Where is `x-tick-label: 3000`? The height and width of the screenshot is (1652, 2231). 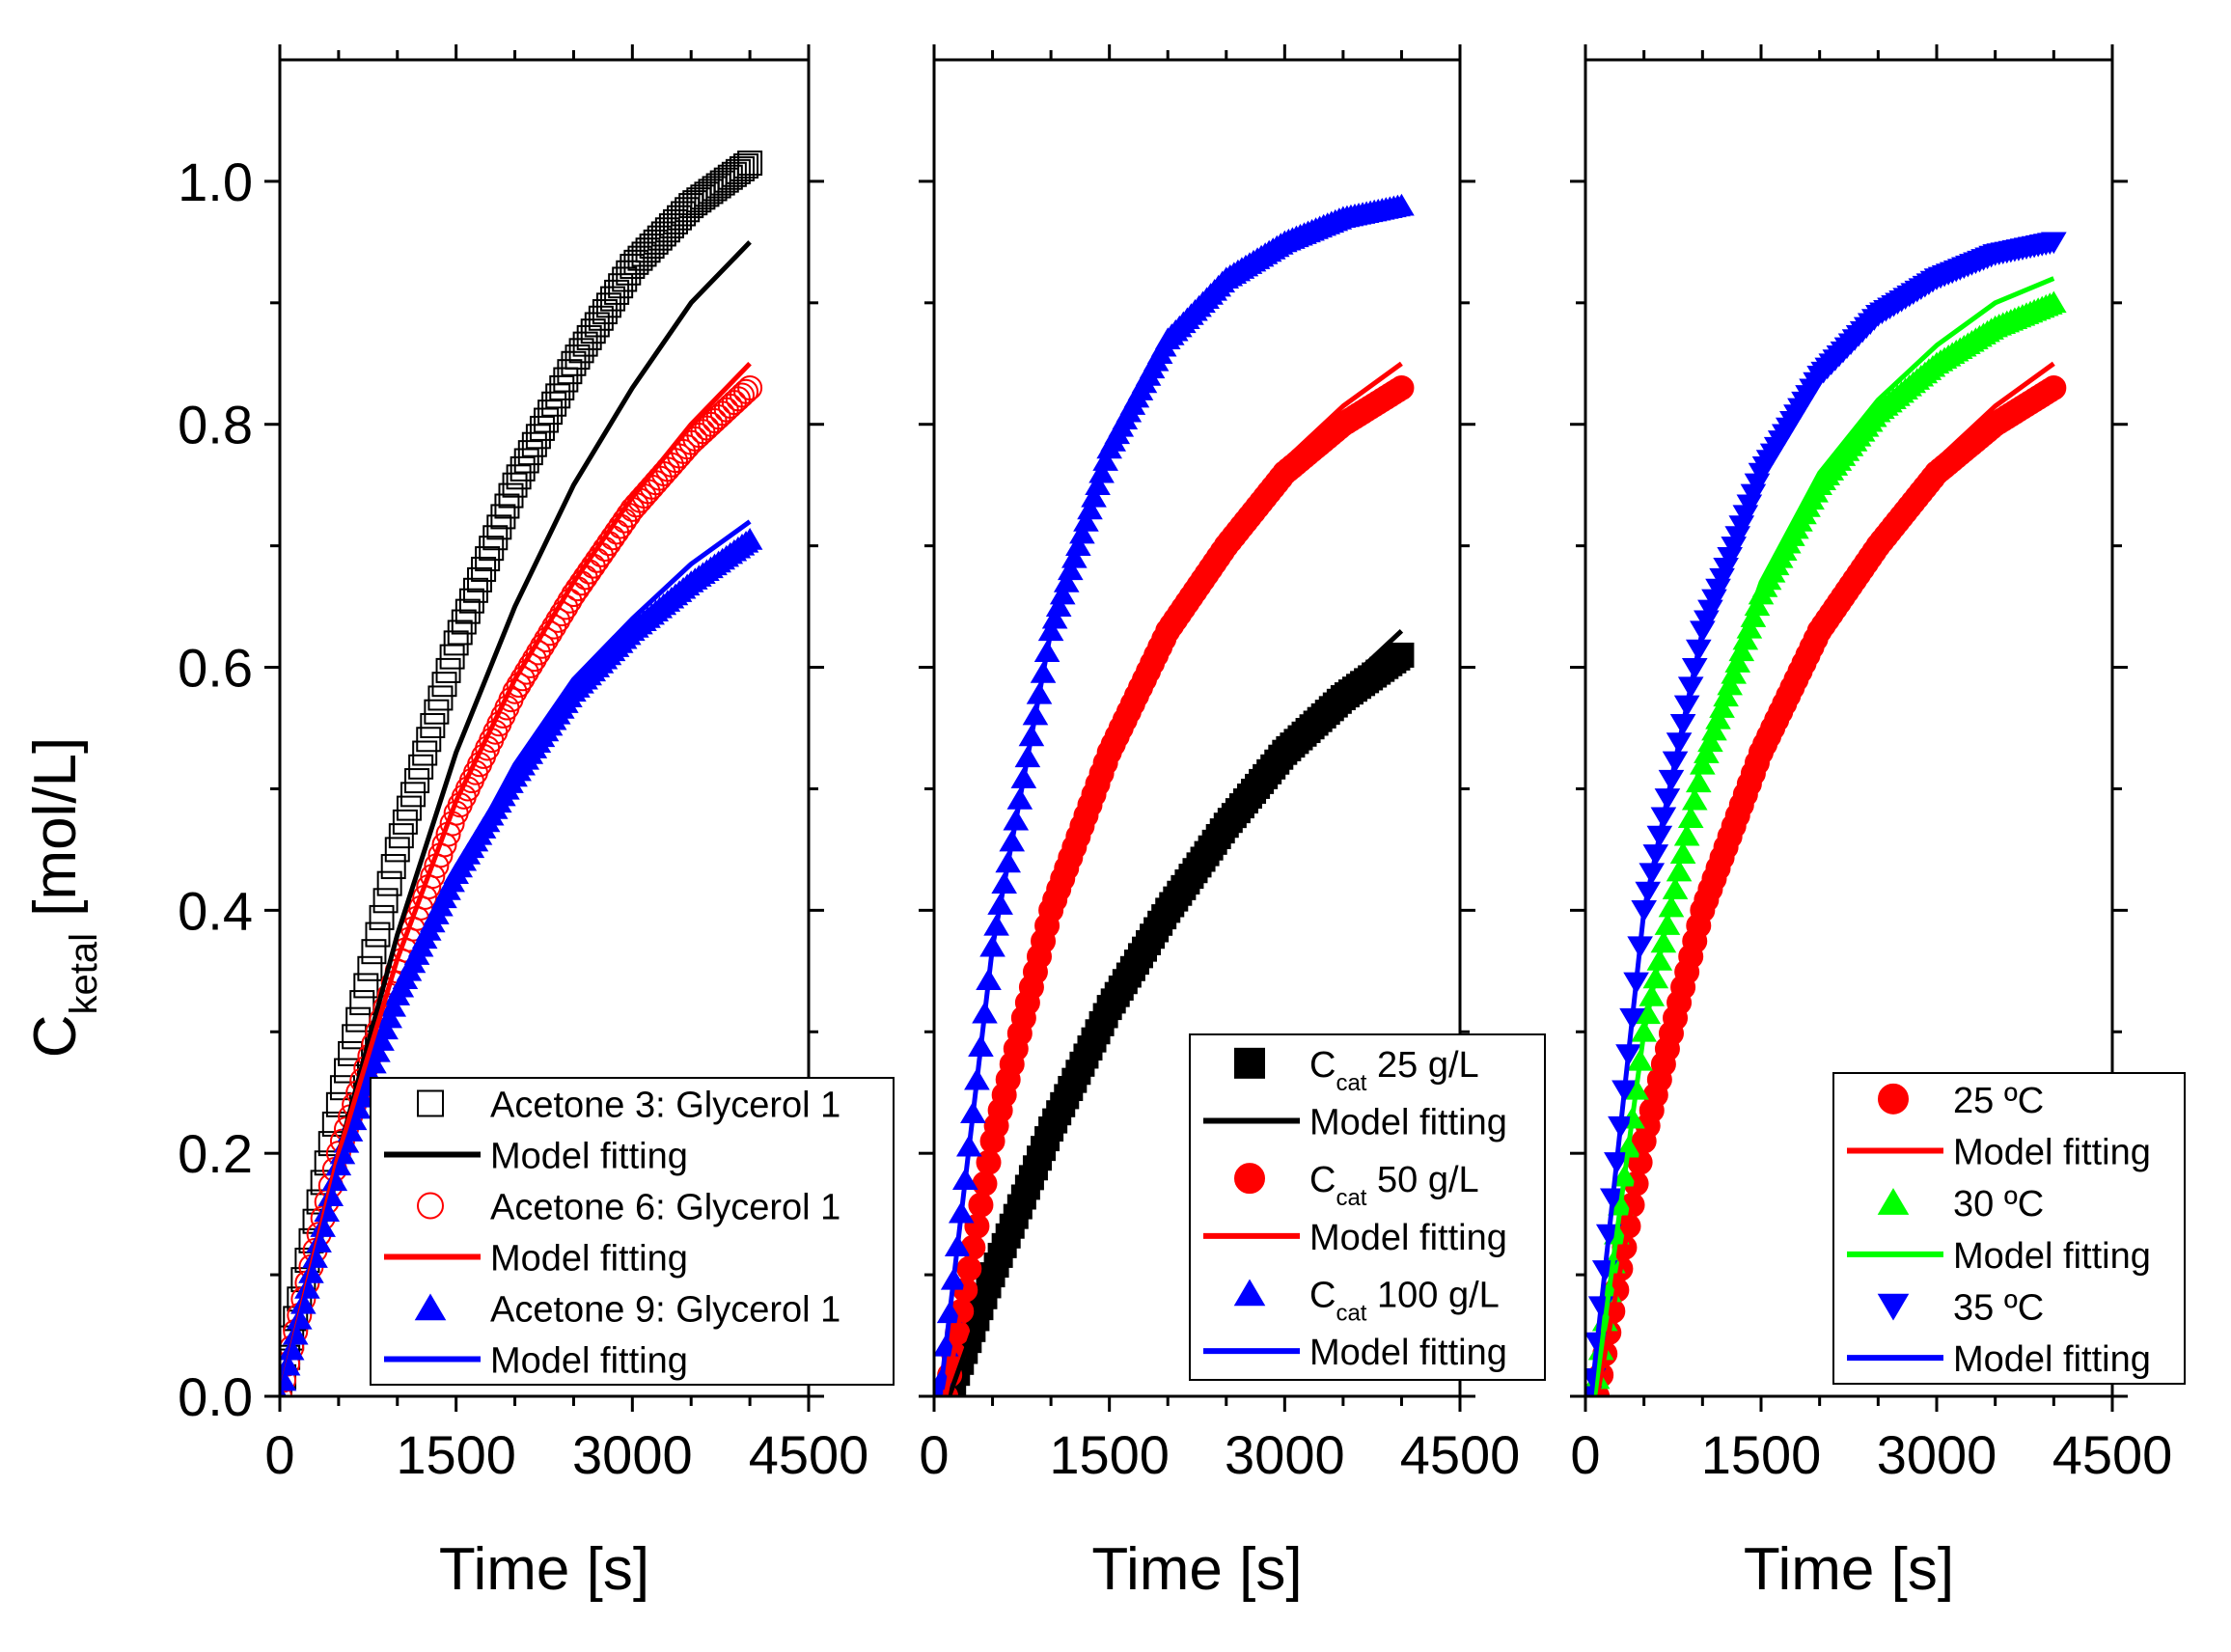 x-tick-label: 3000 is located at coordinates (633, 1454).